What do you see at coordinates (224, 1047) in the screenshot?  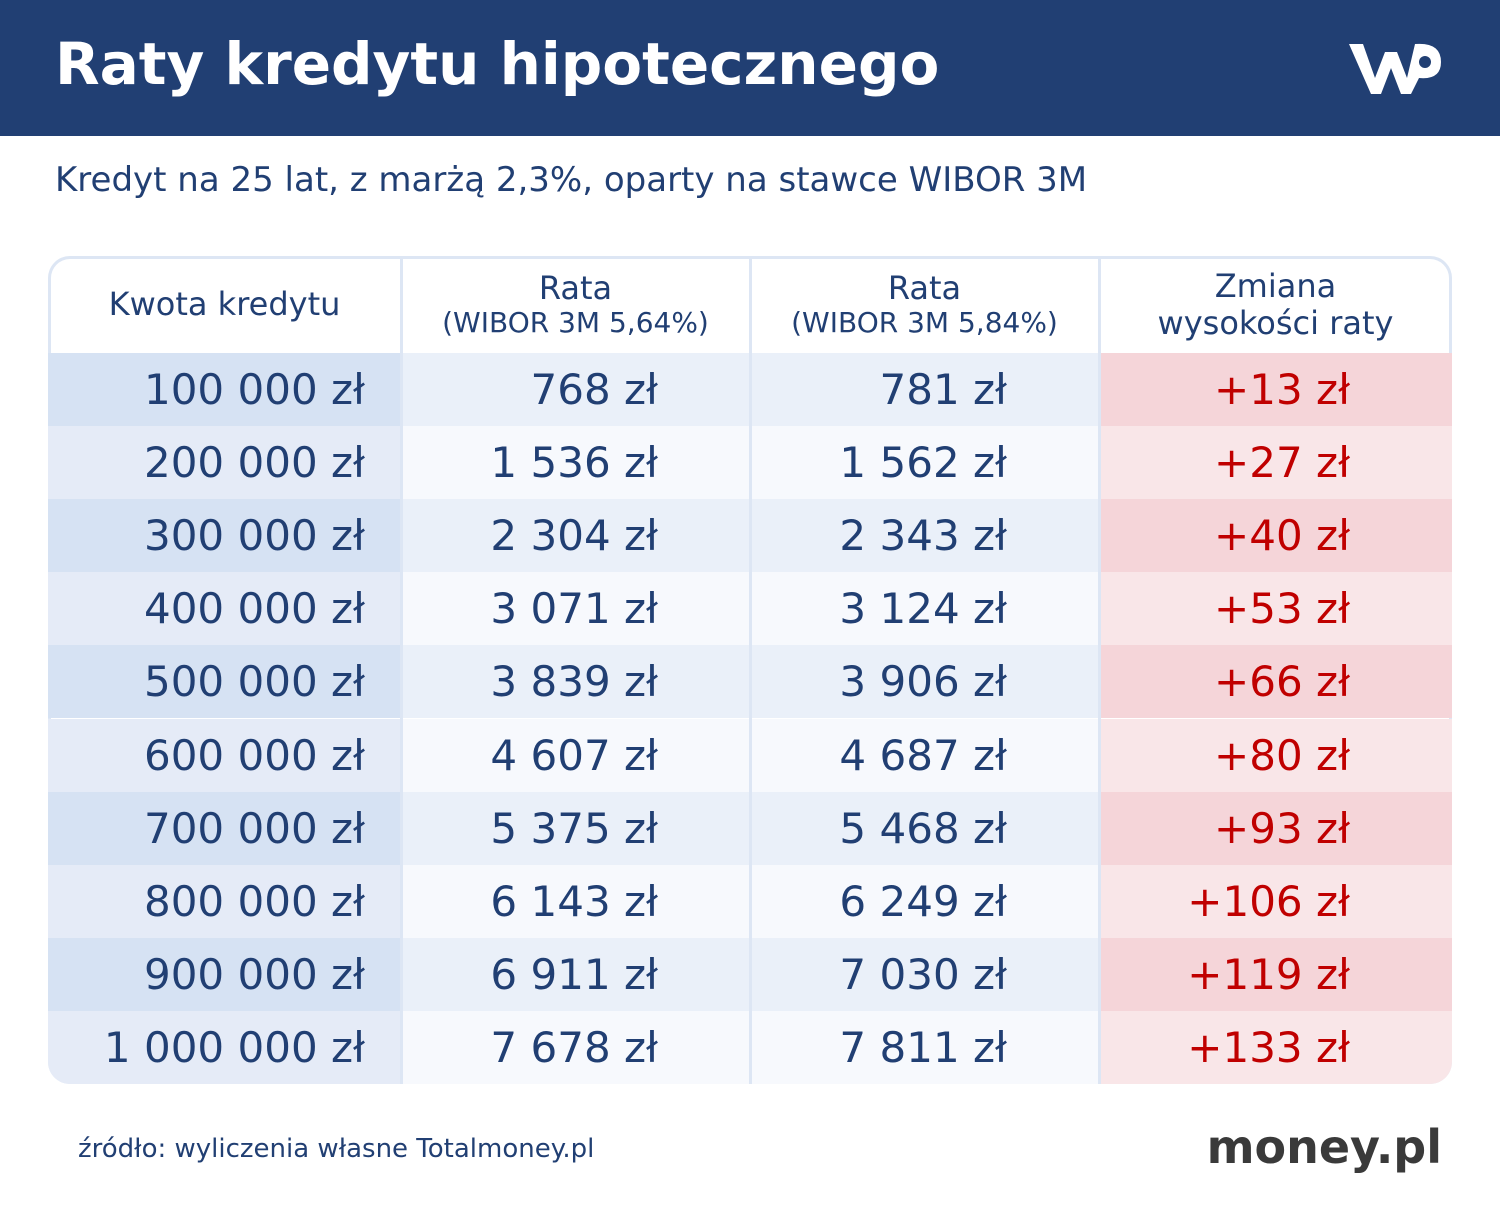 I see `table-cell: 1 000 000 zł` at bounding box center [224, 1047].